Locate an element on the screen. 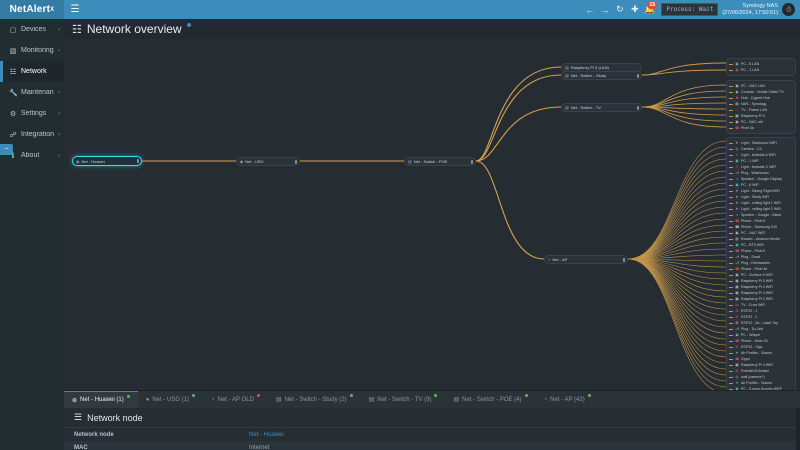 This screenshot has width=800, height=450. tab-net-switch-poe-4: ▤ Net - Switch - POE (4) is located at coordinates (490, 399).